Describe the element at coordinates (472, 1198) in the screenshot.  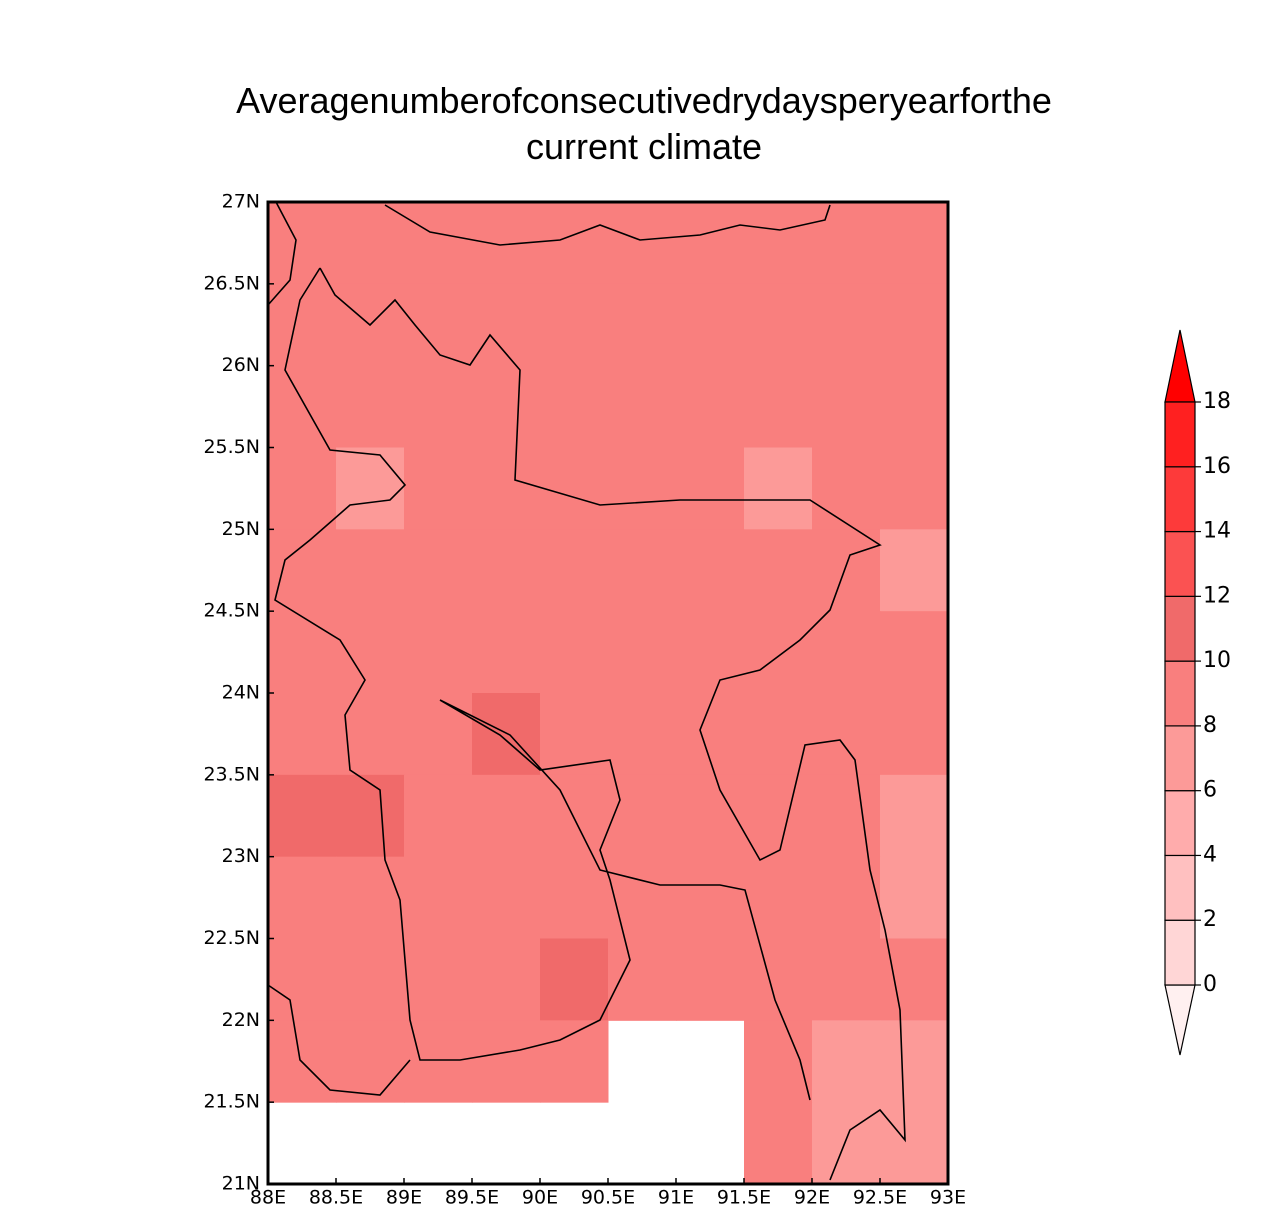
I see `x-tick-label: 89.5E` at that location.